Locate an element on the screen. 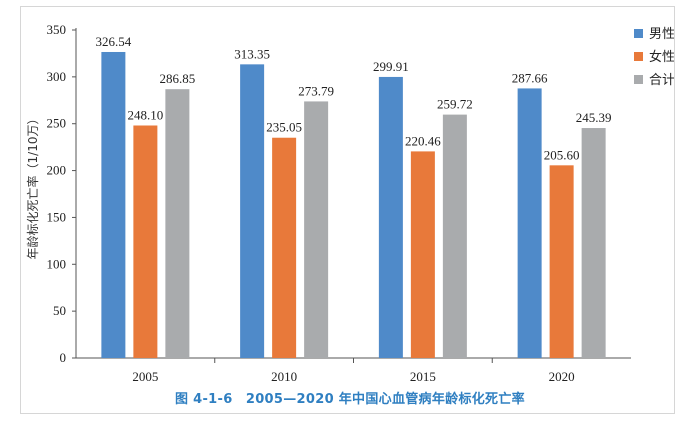 This screenshot has height=425, width=700. y-tick-label: 0 is located at coordinates (63, 357).